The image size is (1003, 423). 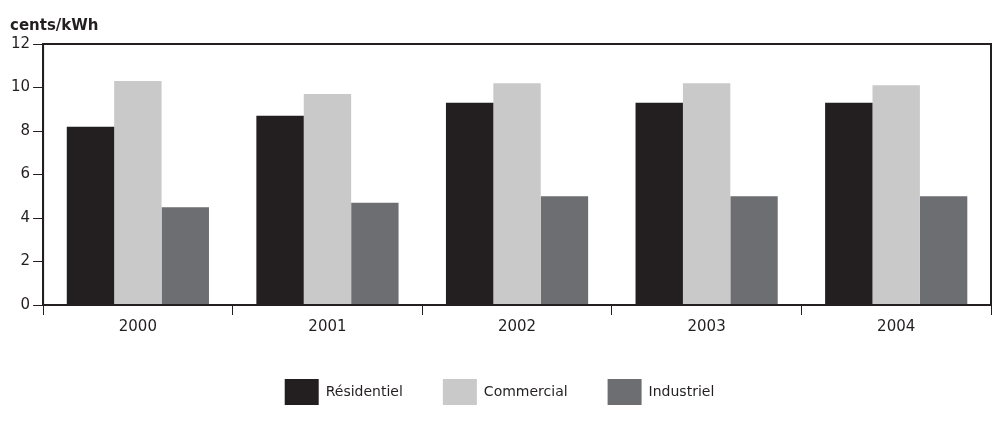 What do you see at coordinates (681, 390) in the screenshot?
I see `legend-label: Industriel` at bounding box center [681, 390].